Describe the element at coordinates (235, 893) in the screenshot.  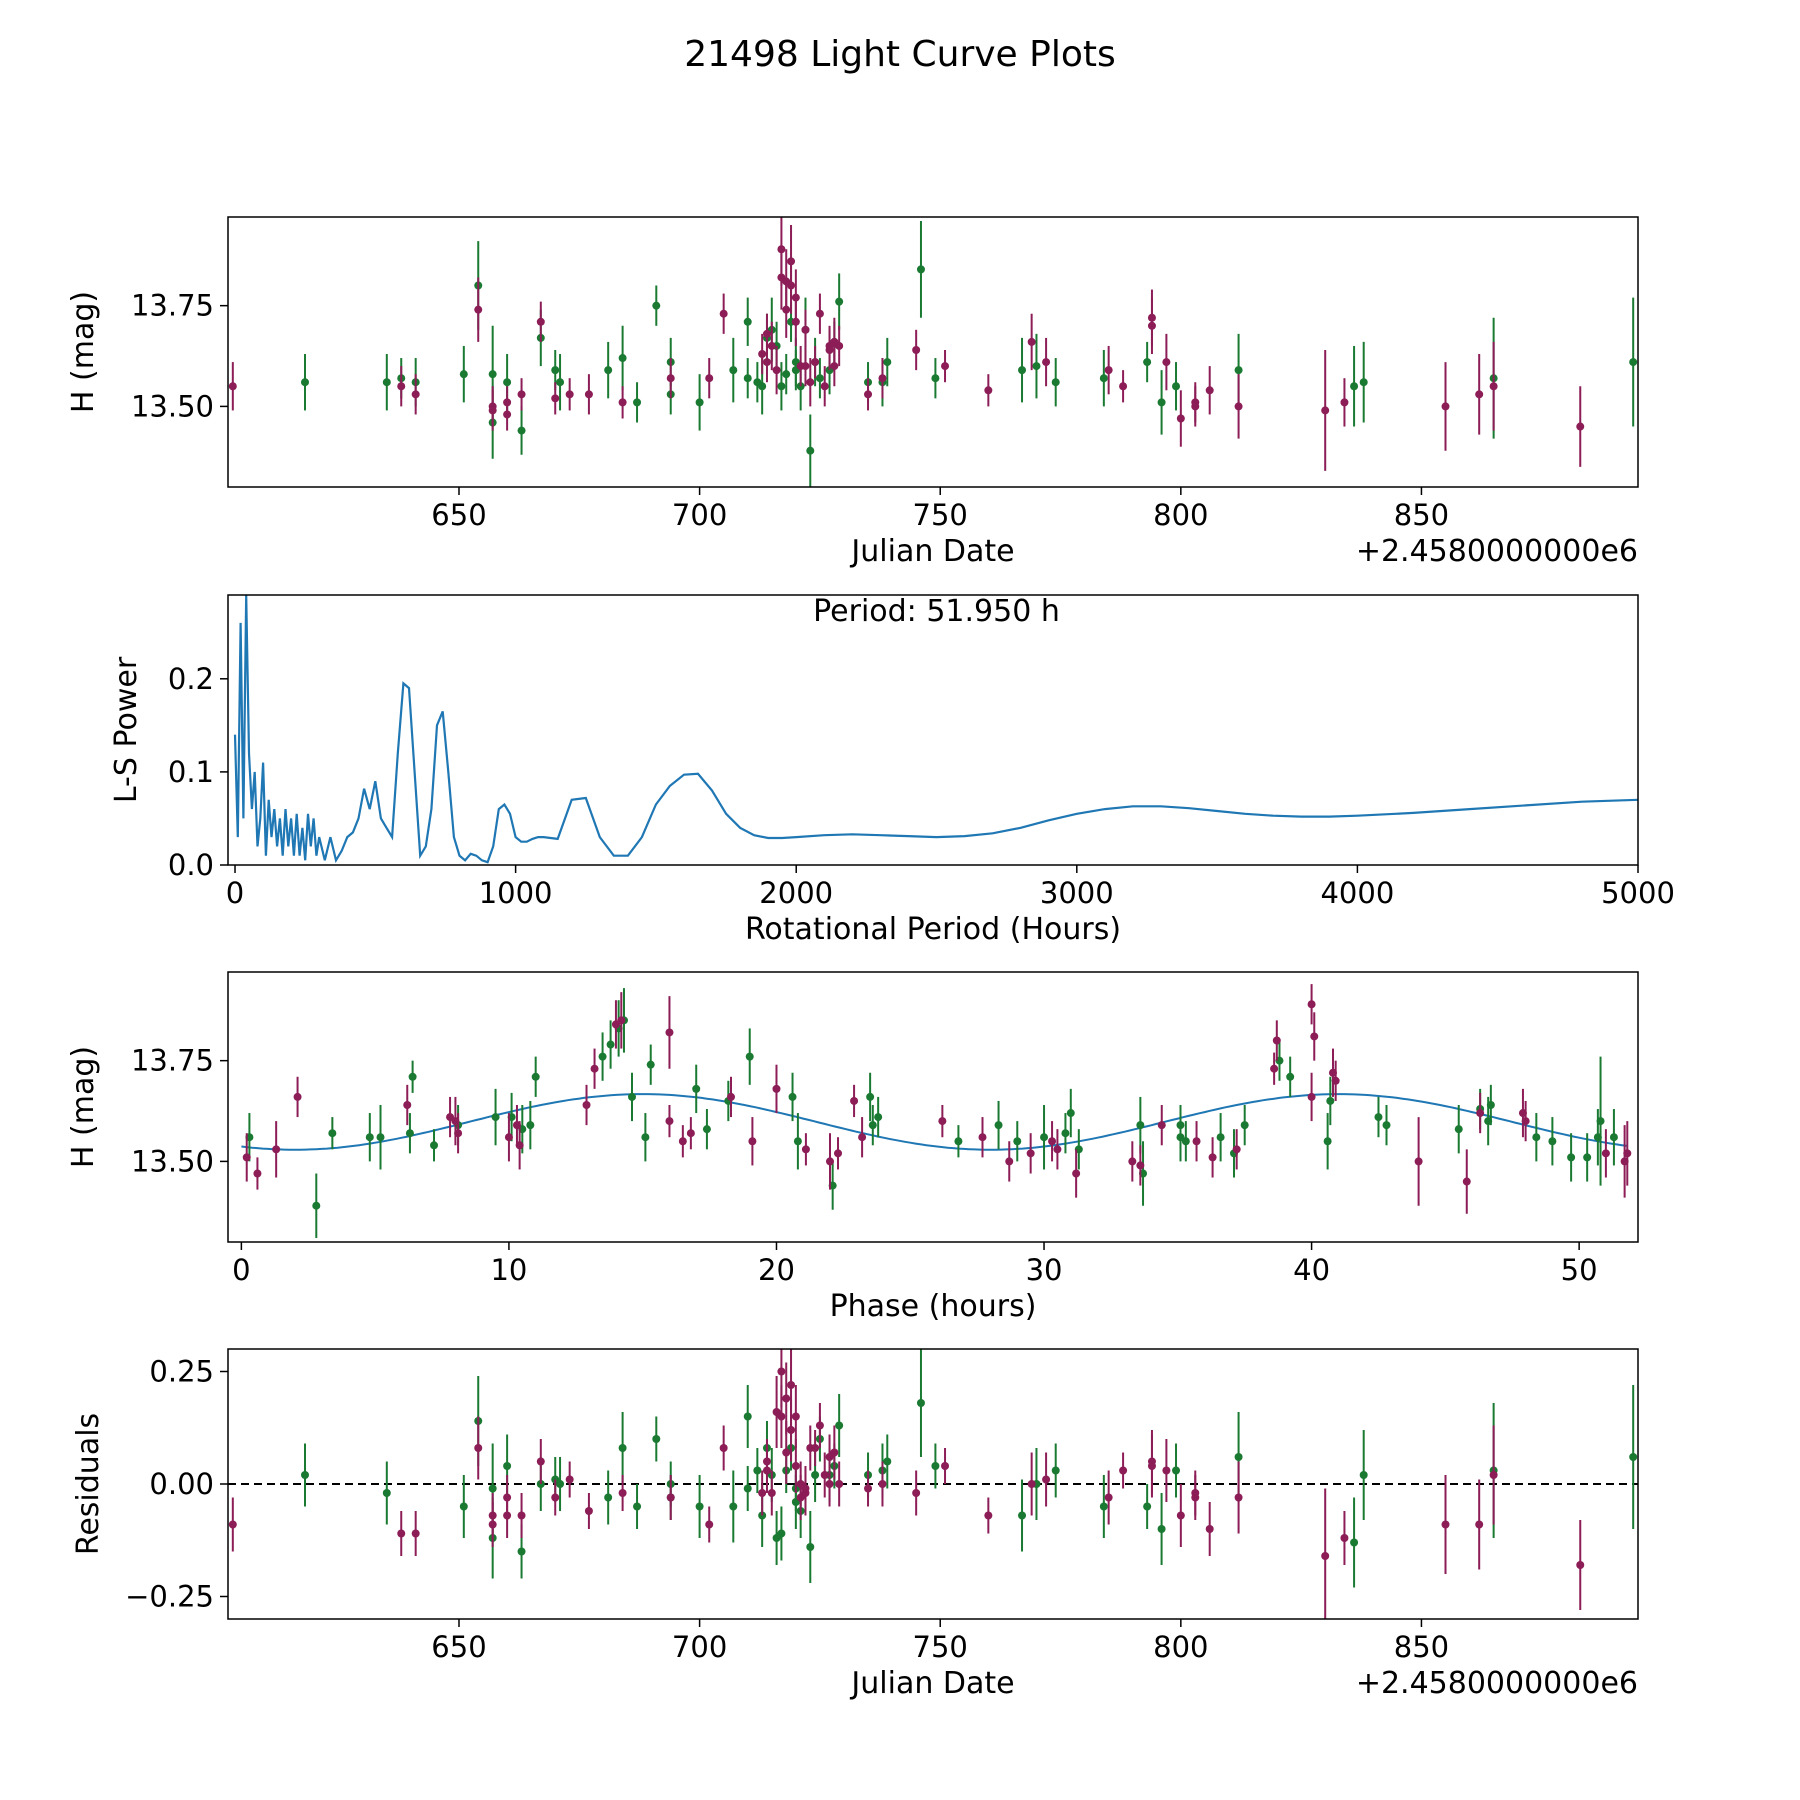
I see `x-tick-label: 0` at that location.